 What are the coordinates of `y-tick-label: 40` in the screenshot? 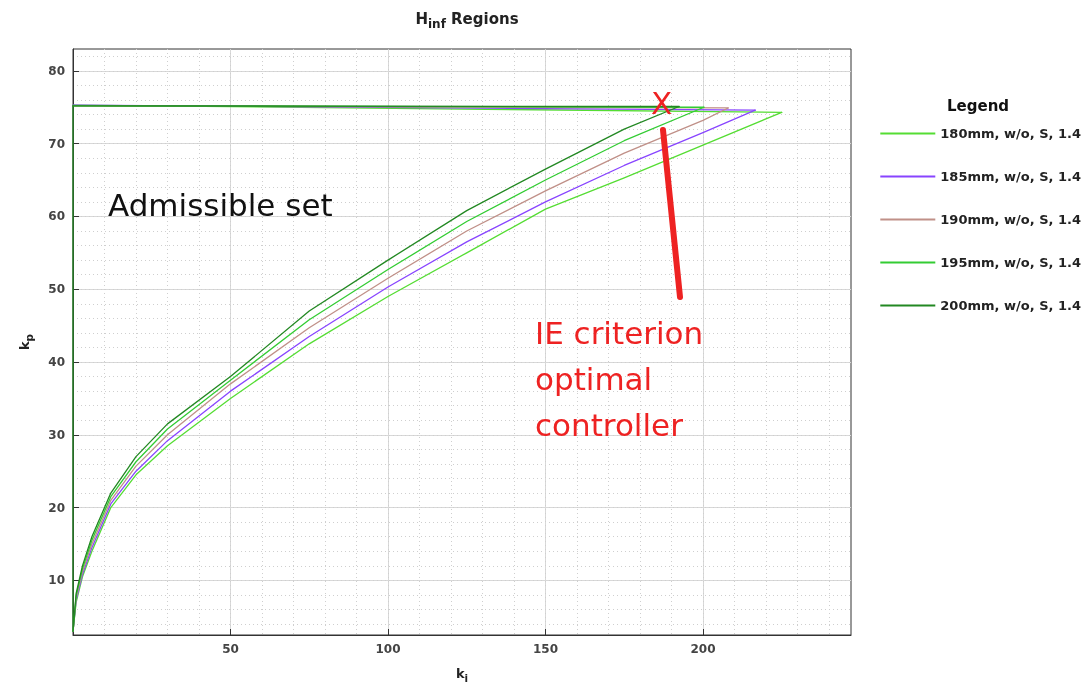 It's located at (56, 362).